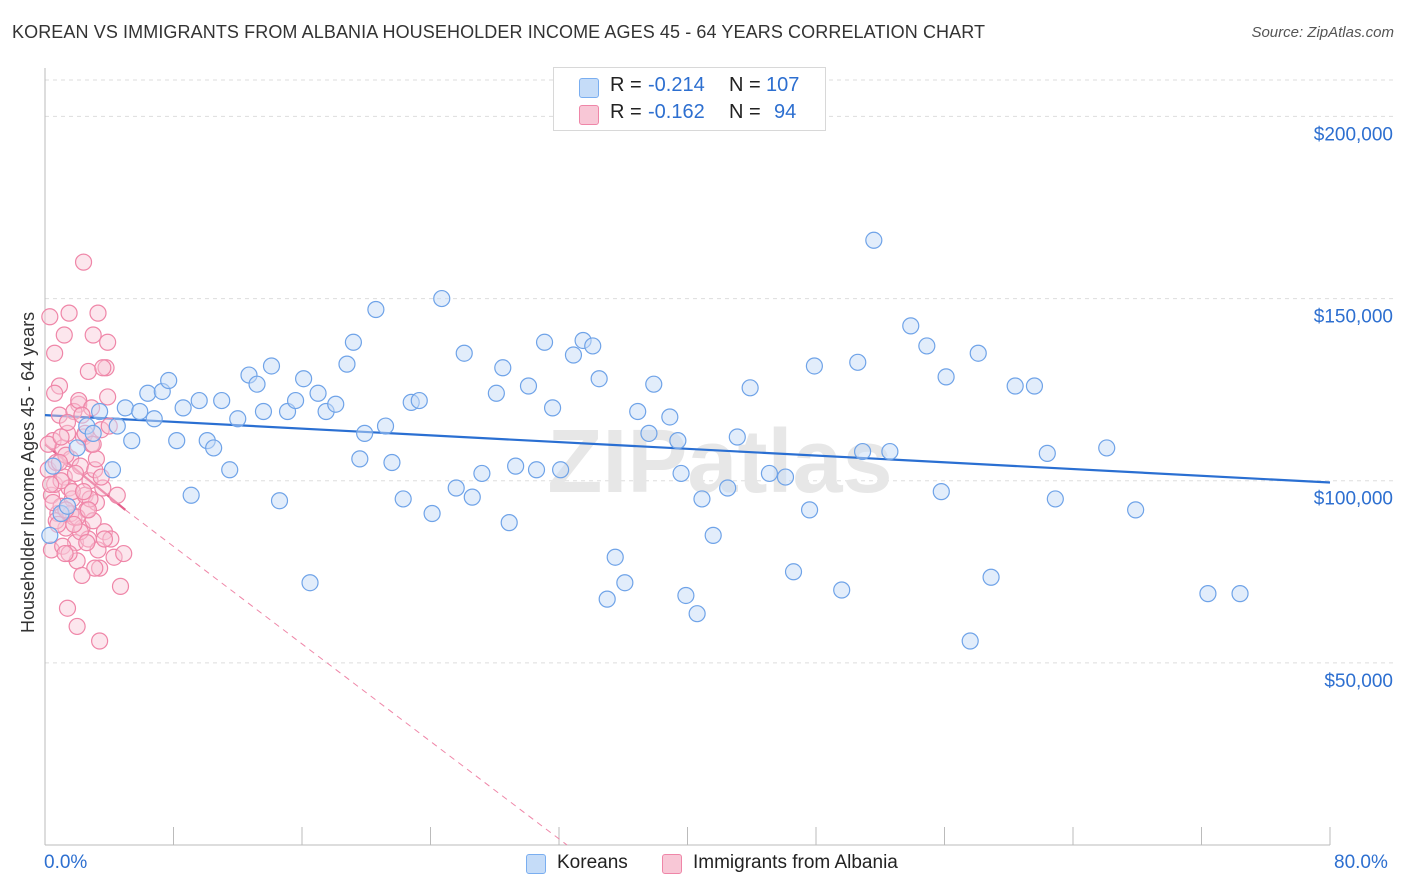 The width and height of the screenshot is (1406, 892). I want to click on y-axis-label-wrap: Householder Income Ages 45 - 64 years, so click(28, 472).